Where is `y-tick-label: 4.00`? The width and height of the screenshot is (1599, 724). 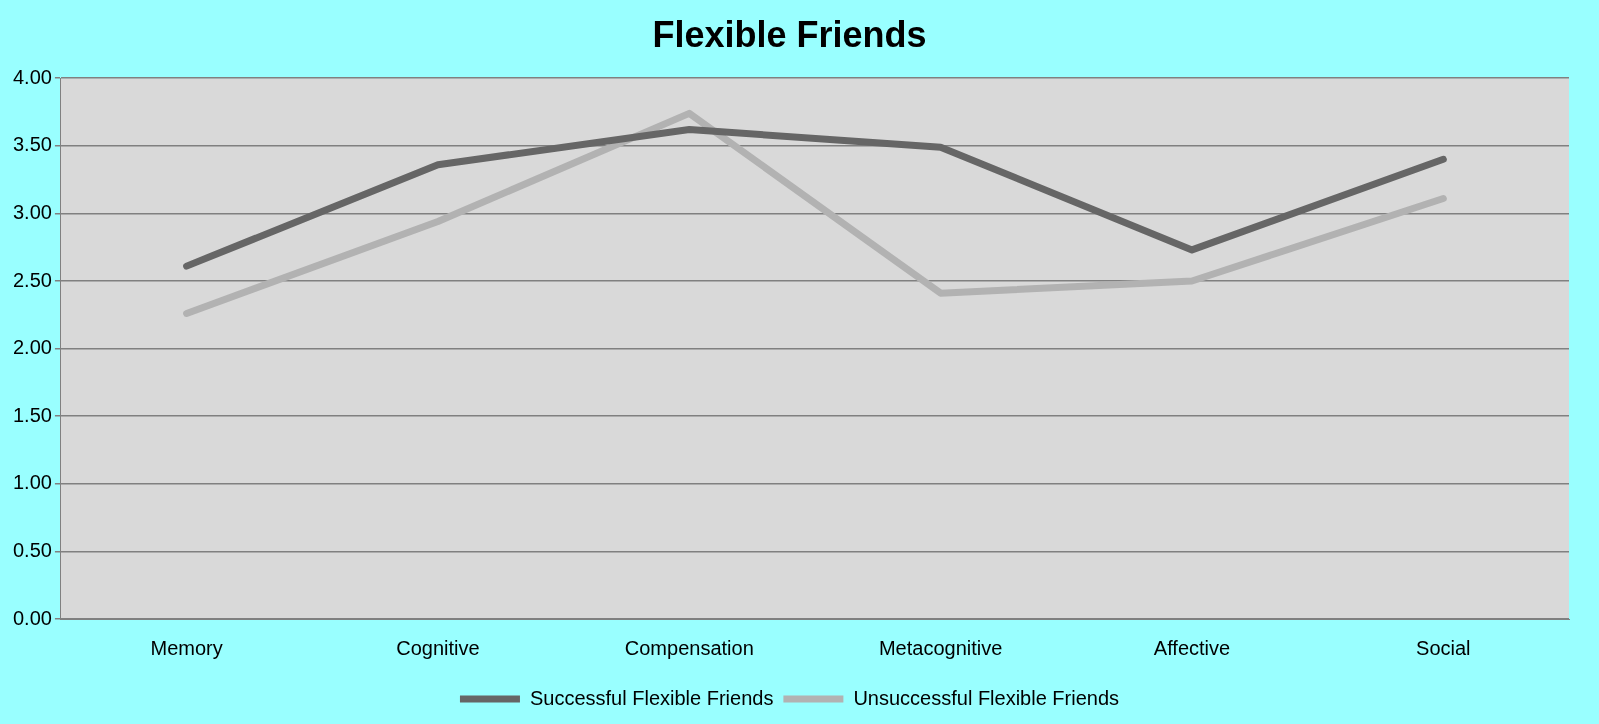 y-tick-label: 4.00 is located at coordinates (32, 76).